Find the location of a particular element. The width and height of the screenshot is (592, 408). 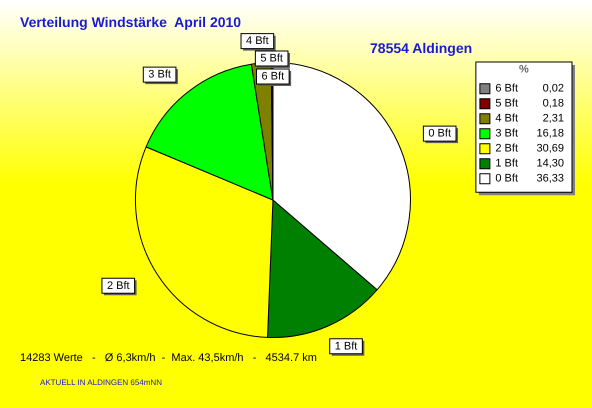

legend-label: 0 Bft is located at coordinates (506, 178).